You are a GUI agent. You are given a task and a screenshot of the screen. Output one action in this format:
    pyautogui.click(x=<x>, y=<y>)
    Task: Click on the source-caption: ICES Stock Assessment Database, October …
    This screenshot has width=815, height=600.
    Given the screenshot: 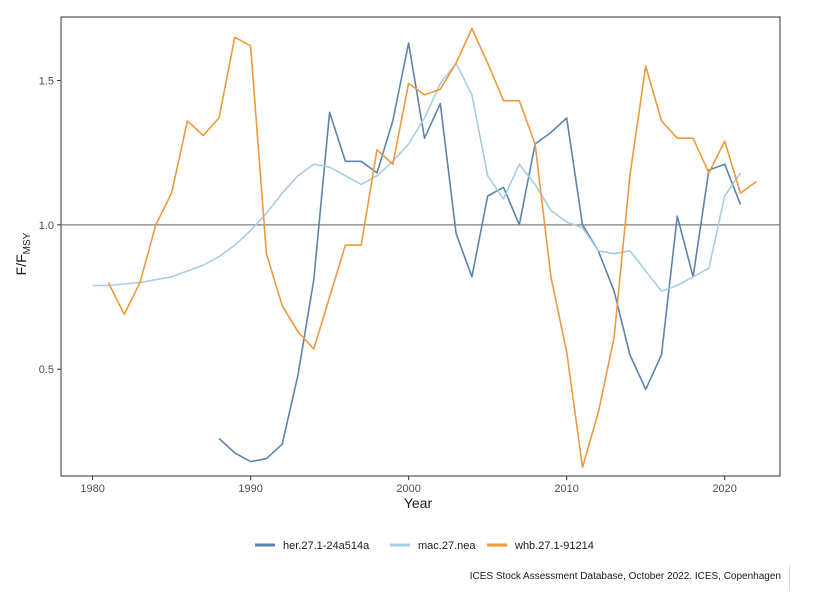 What is the action you would take?
    pyautogui.click(x=625, y=576)
    